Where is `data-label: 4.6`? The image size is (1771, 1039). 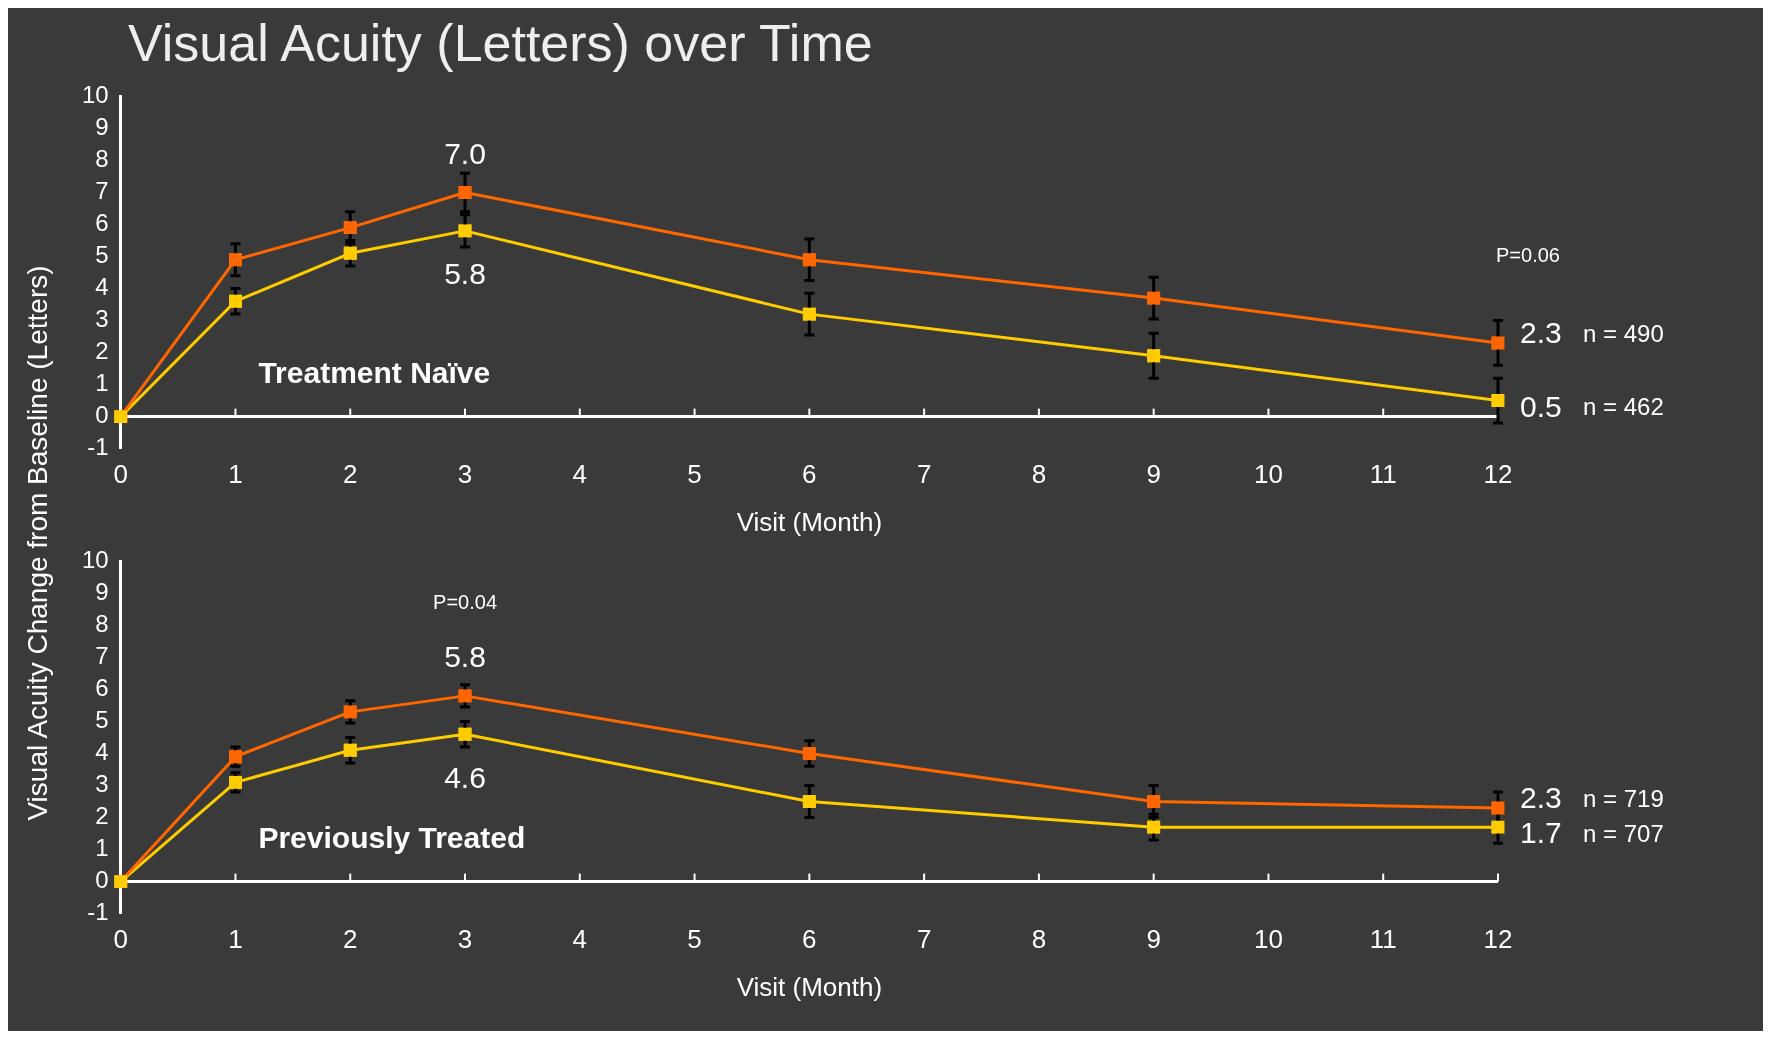
data-label: 4.6 is located at coordinates (465, 777).